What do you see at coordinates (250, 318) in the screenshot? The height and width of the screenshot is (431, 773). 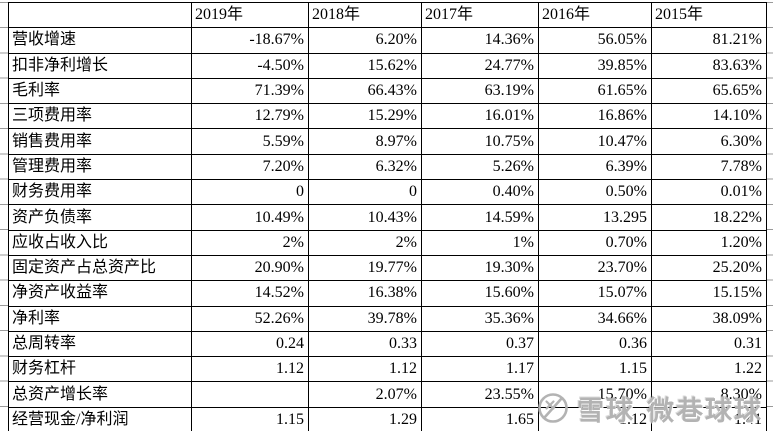 I see `metric-value-cell: 52.26%` at bounding box center [250, 318].